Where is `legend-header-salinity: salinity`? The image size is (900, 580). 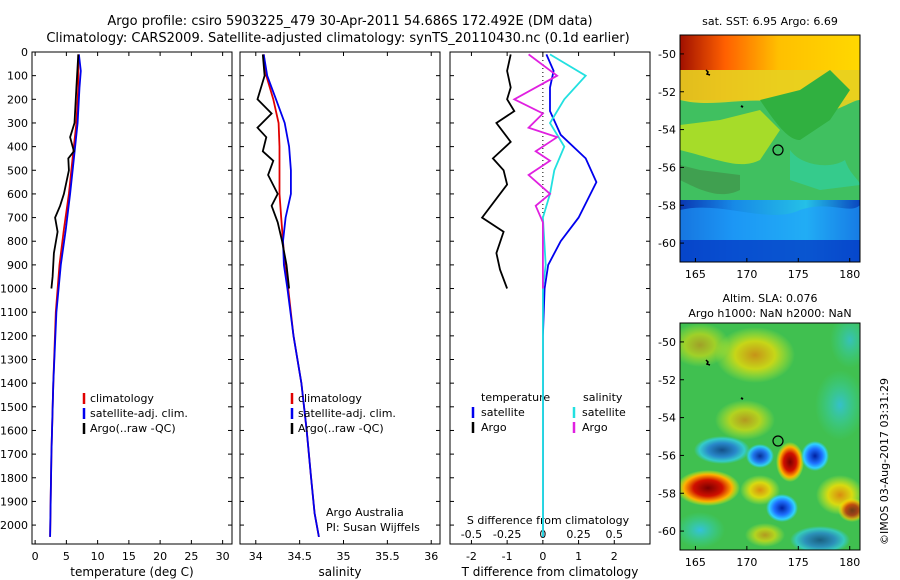 legend-header-salinity: salinity is located at coordinates (603, 397).